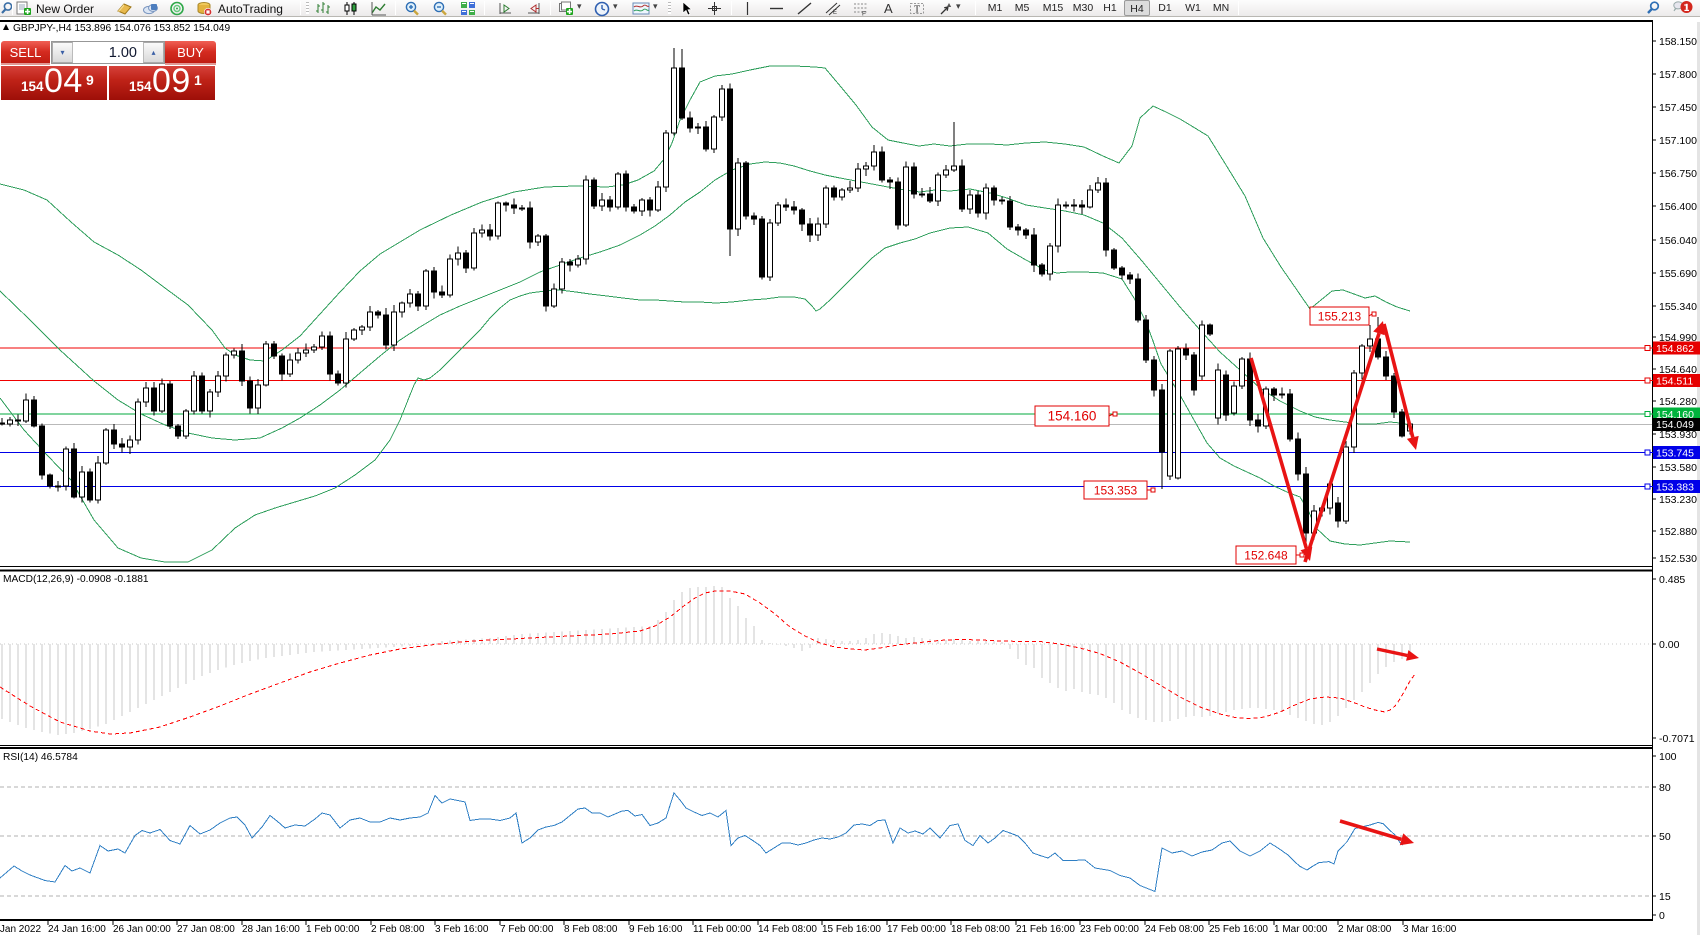  Describe the element at coordinates (1678, 207) in the screenshot. I see `svg-text: 156.400` at that location.